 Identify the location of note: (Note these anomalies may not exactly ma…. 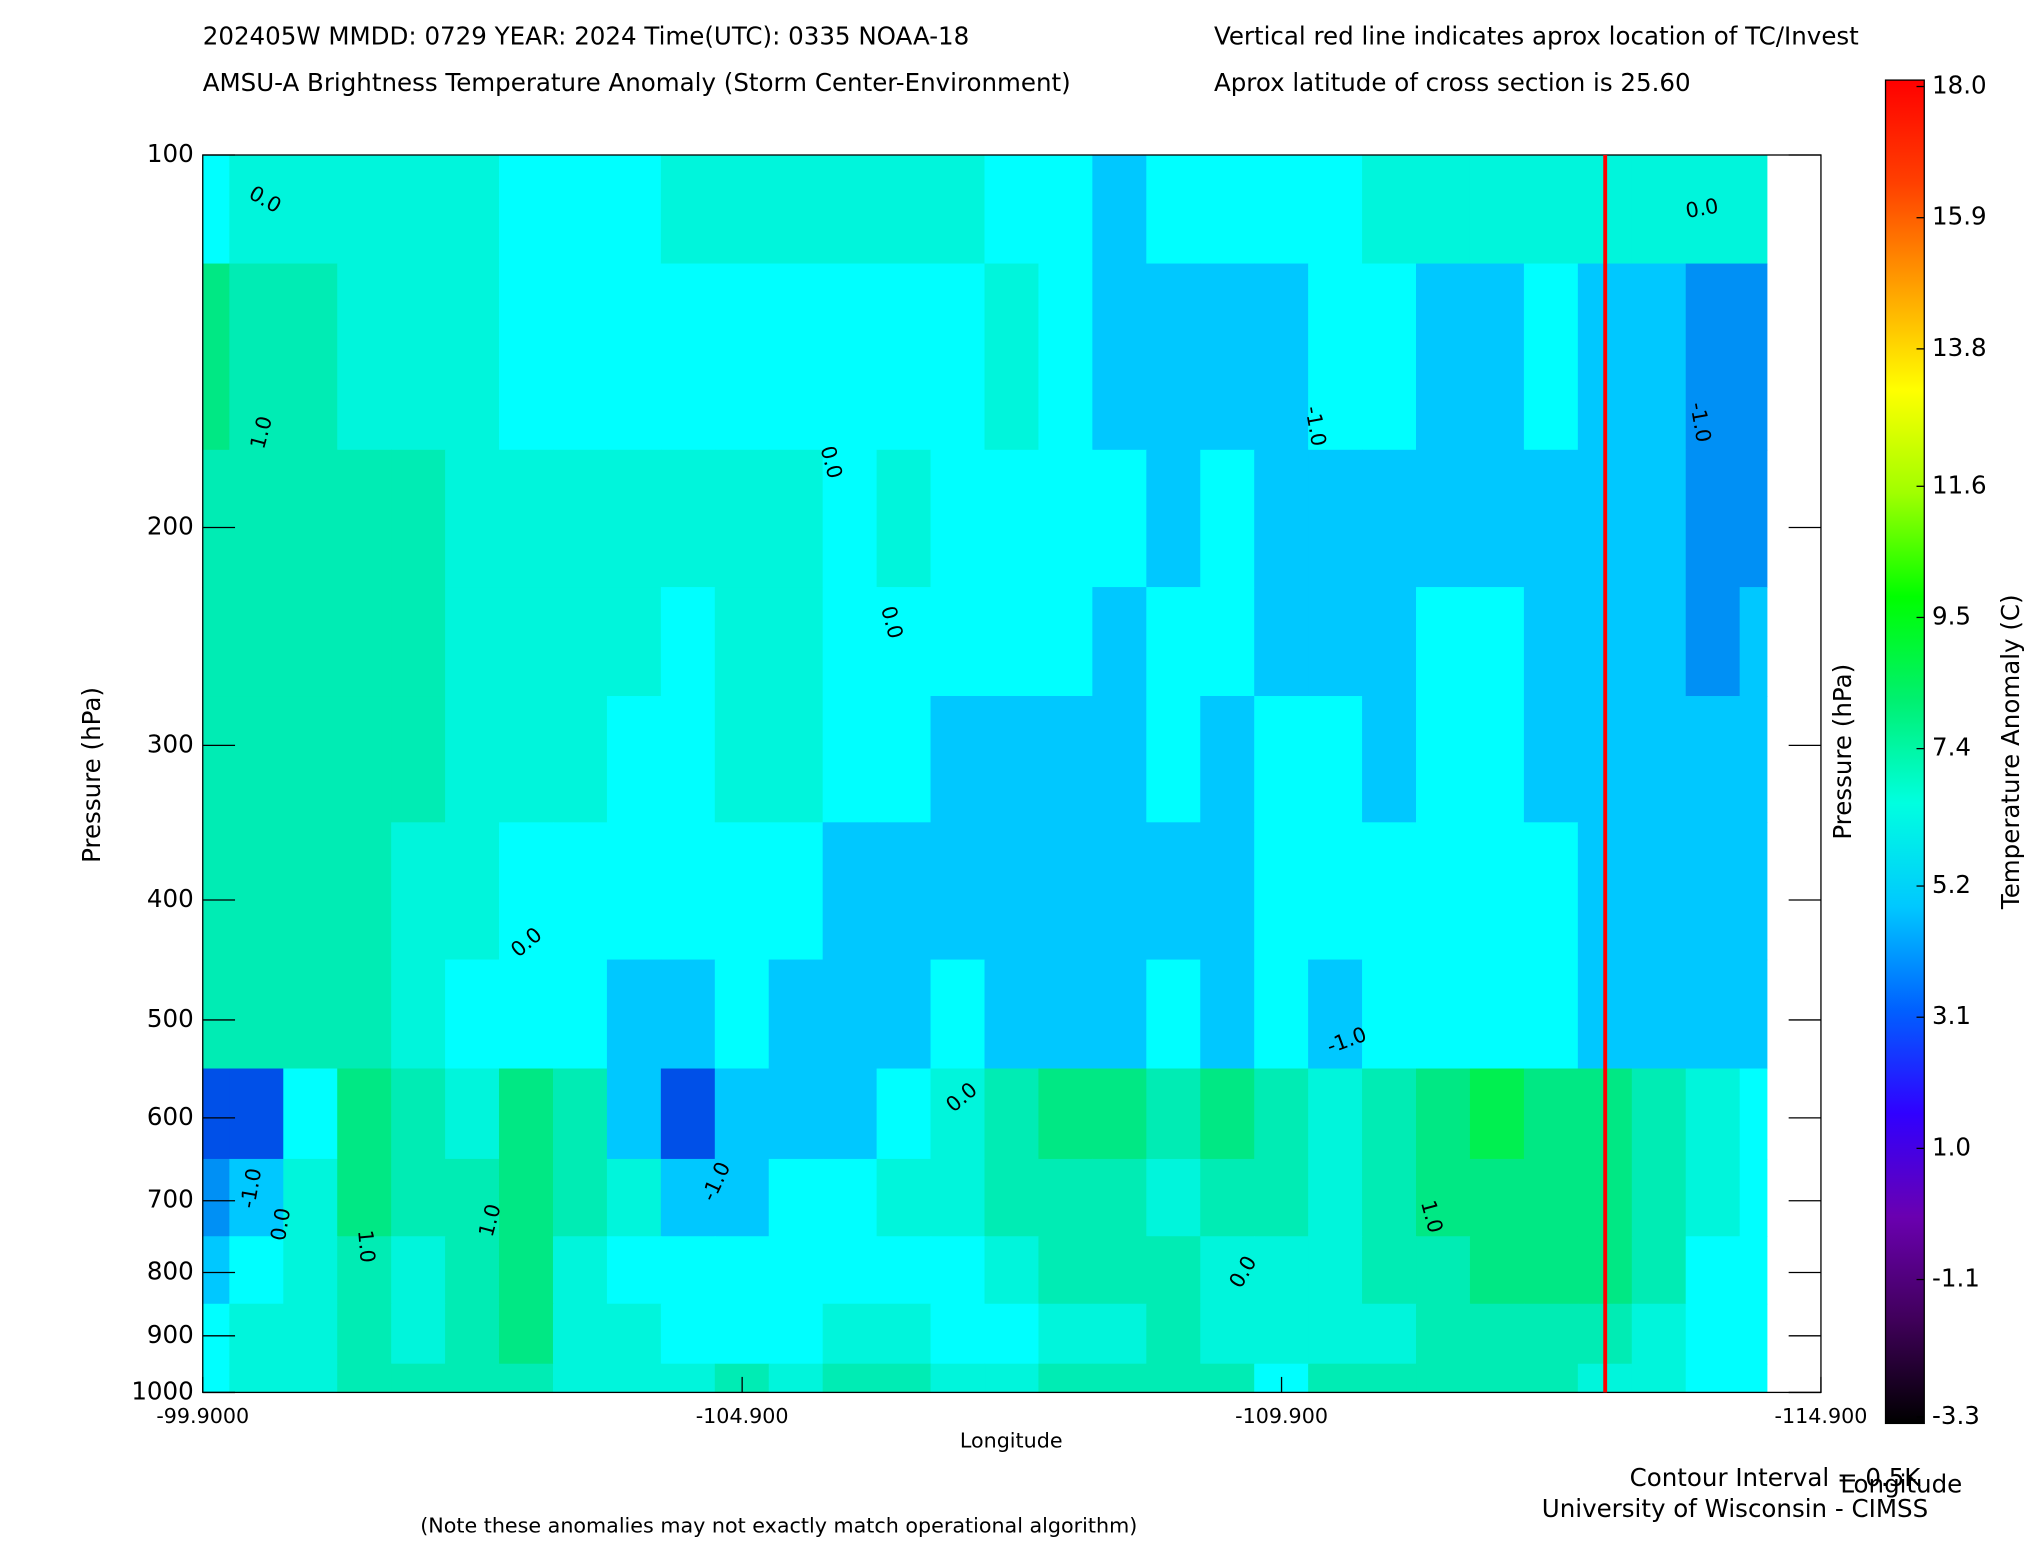
(778, 1526).